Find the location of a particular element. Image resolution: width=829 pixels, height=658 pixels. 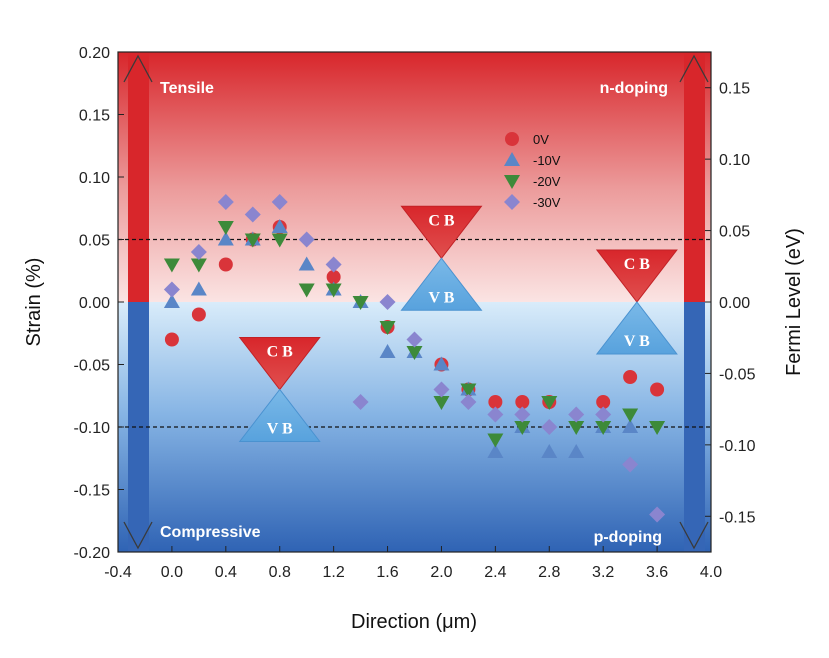

point--20V-11 is located at coordinates (468, 390).